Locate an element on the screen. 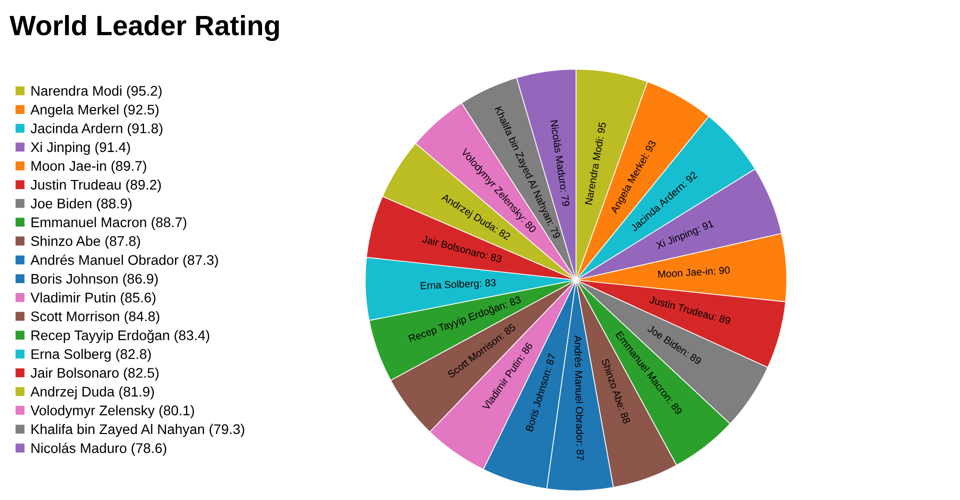 Image resolution: width=960 pixels, height=500 pixels. legend-label: Shinzo Abe (87.8) is located at coordinates (85, 242).